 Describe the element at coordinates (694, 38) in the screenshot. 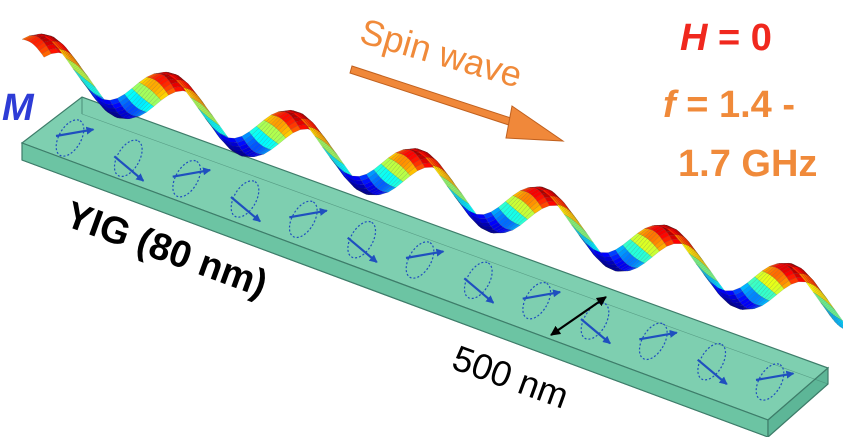

I see `field-symbol: H` at that location.